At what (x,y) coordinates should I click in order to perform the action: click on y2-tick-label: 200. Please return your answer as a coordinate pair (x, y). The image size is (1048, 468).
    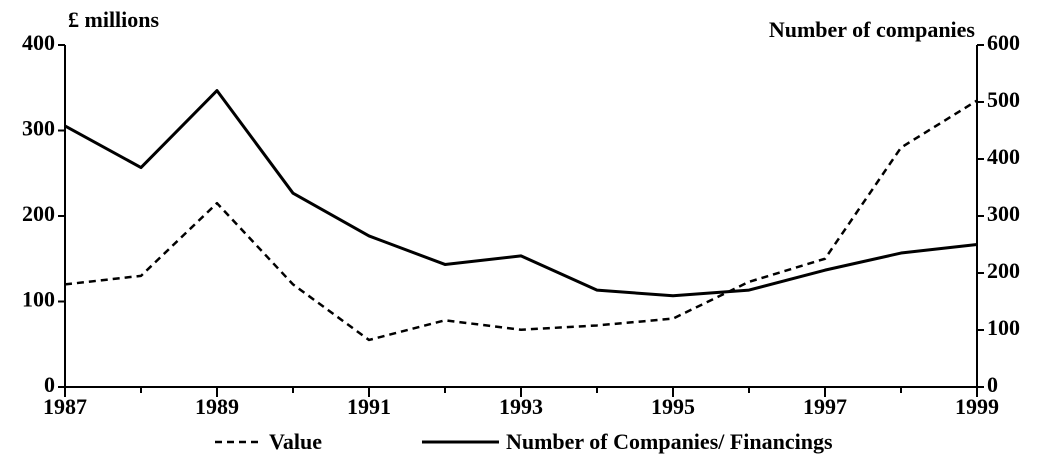
    Looking at the image, I should click on (1003, 270).